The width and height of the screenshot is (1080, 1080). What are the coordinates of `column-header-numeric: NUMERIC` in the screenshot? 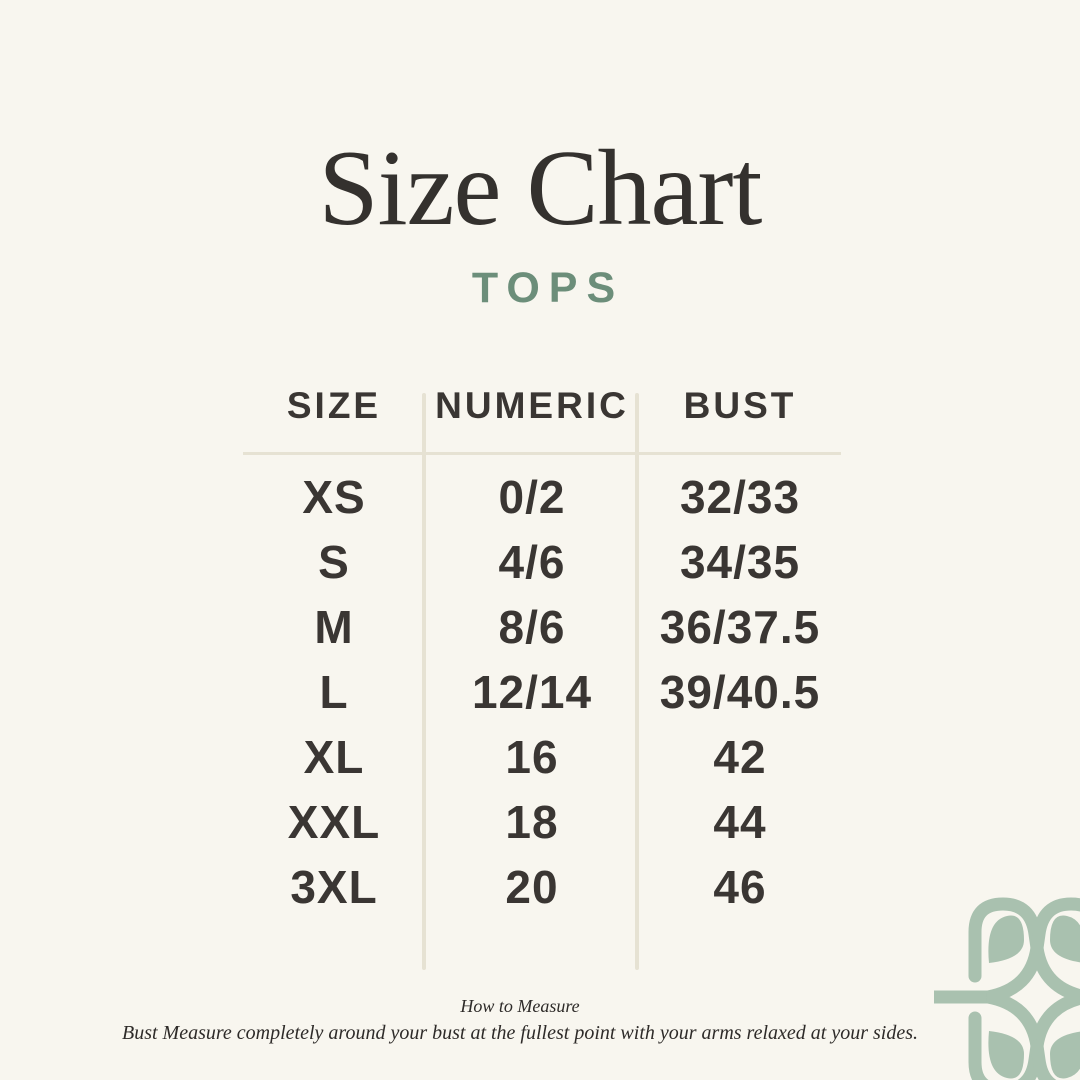 It's located at (532, 405).